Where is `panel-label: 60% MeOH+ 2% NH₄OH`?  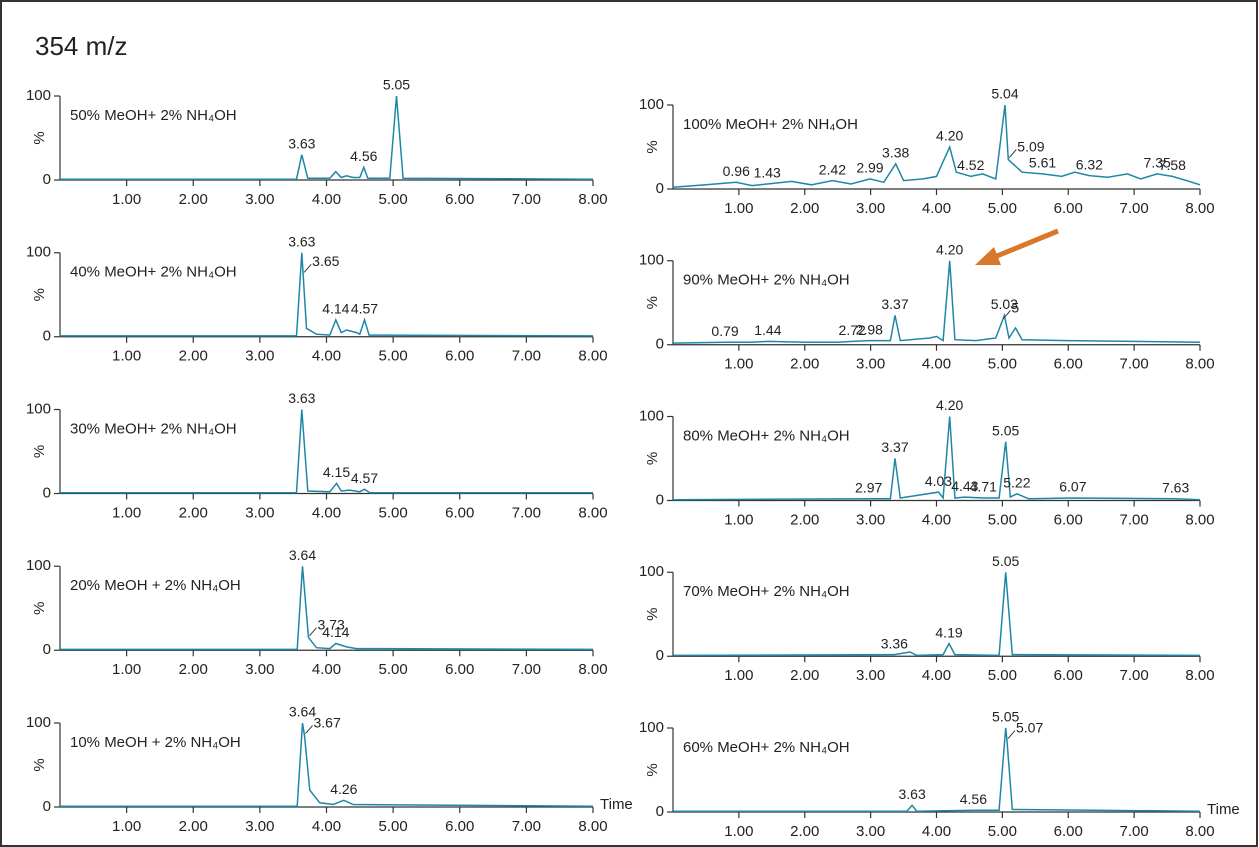
panel-label: 60% MeOH+ 2% NH₄OH is located at coordinates (766, 747).